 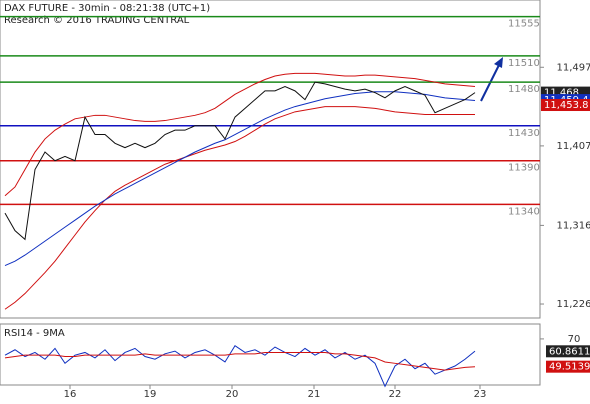 I want to click on series-line, so click(x=240, y=366).